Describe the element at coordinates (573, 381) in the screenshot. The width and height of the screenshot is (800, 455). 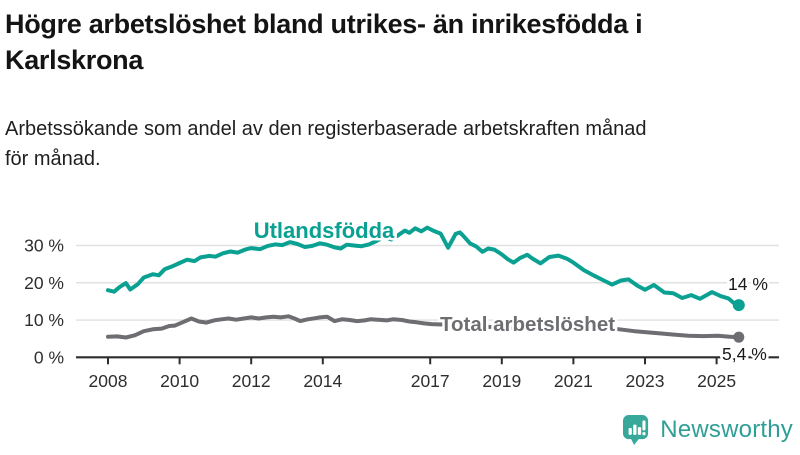
I see `x-tick-label: 2021` at that location.